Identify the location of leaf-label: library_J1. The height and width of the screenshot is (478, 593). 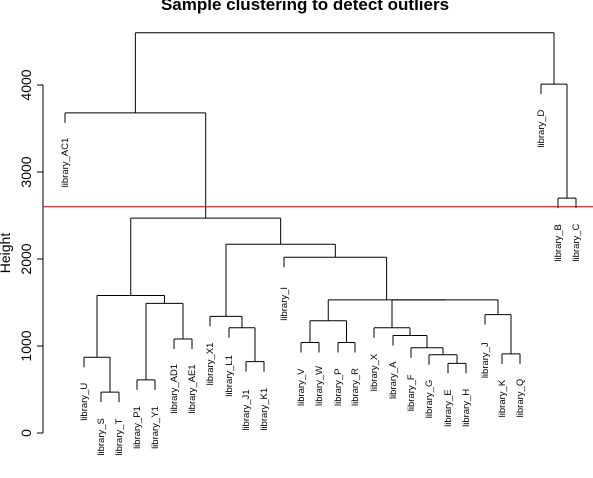
(246, 409).